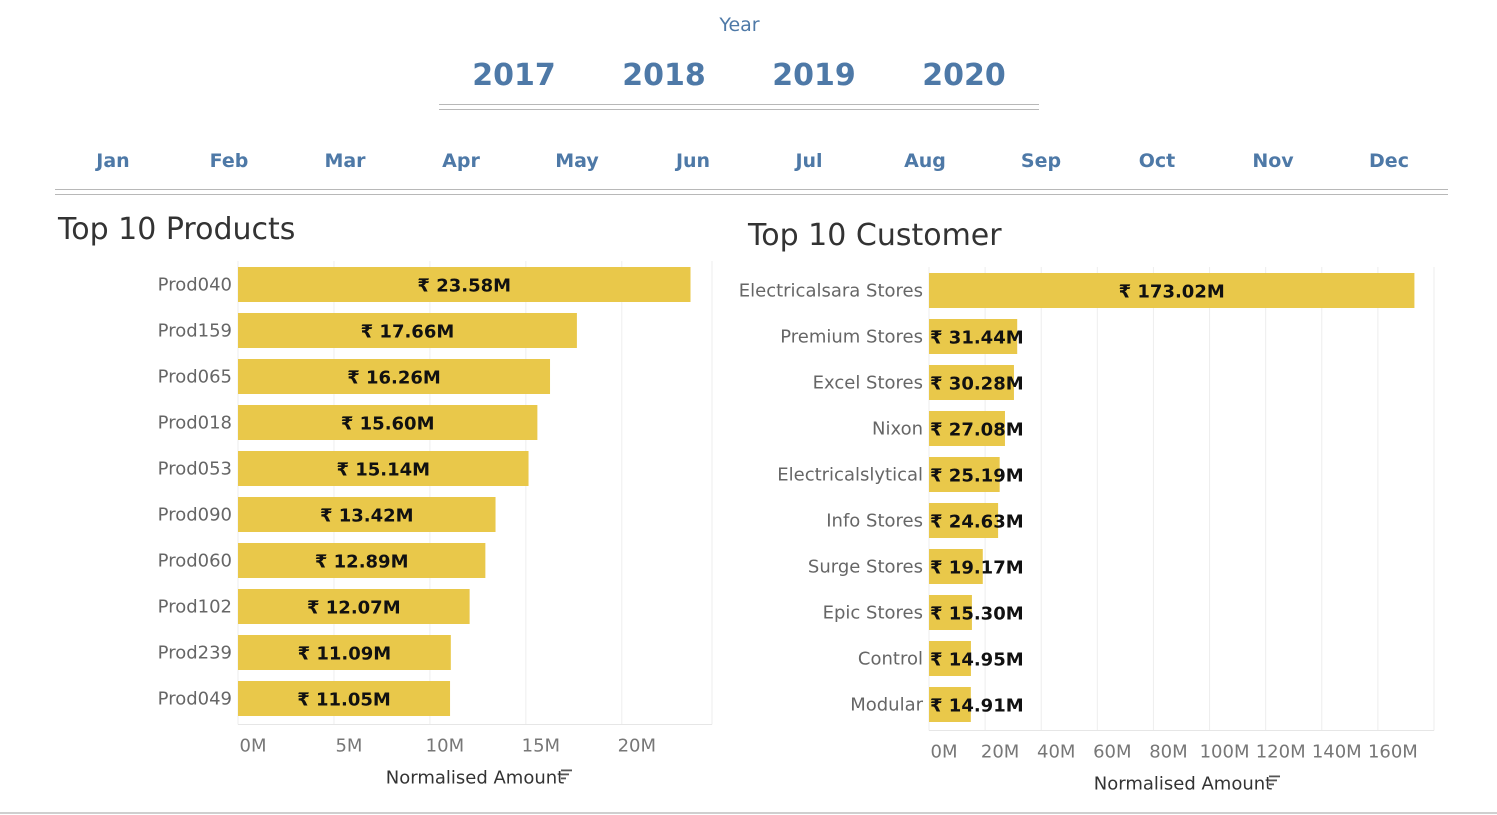 The image size is (1497, 815). Describe the element at coordinates (195, 515) in the screenshot. I see `category-label: Prod090` at that location.